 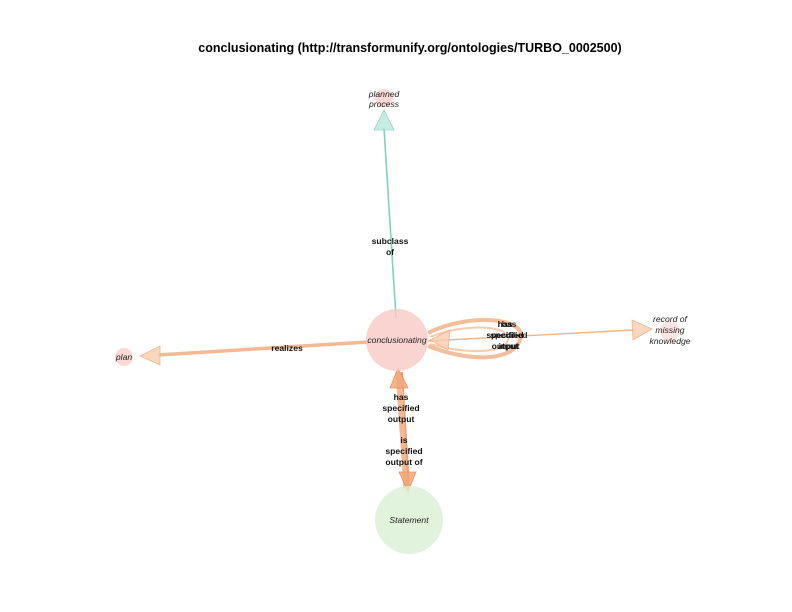 I want to click on node-conclusionating: conclusionating, so click(x=397, y=340).